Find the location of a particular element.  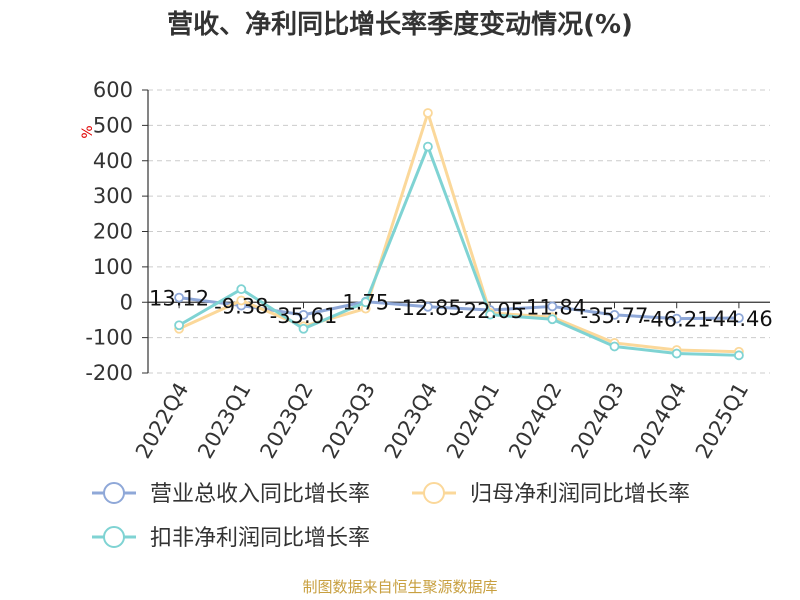

y-tick-label: 100 is located at coordinates (113, 267).